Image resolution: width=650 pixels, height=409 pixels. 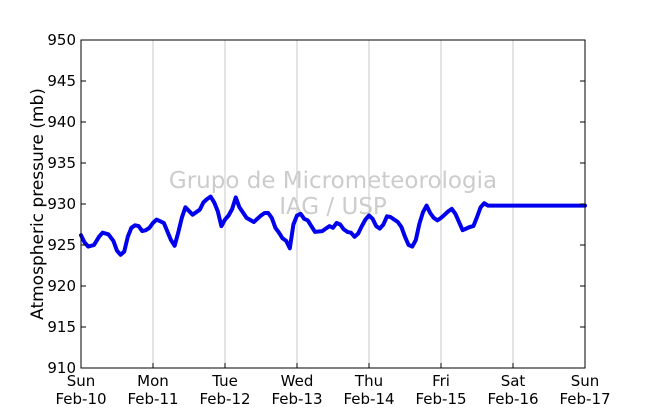 What do you see at coordinates (61, 245) in the screenshot?
I see `y-tick-label: 925` at bounding box center [61, 245].